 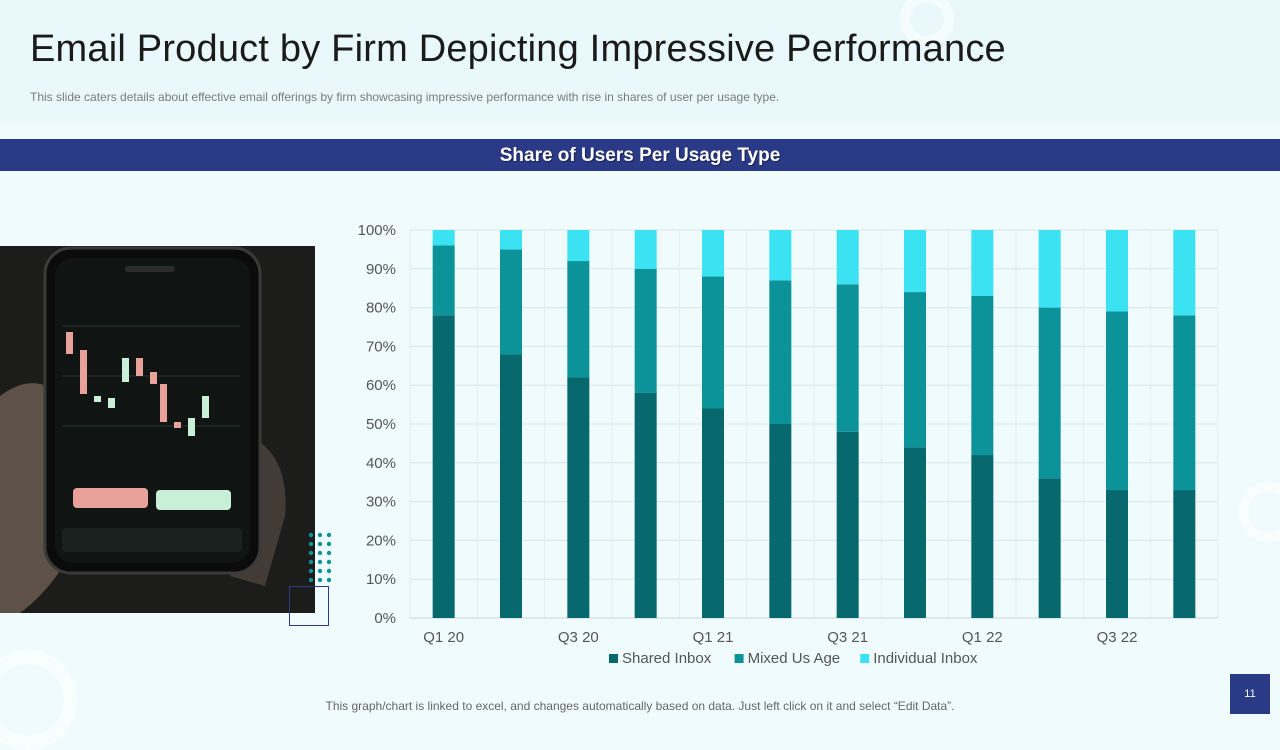 I want to click on y-tick-label: 40%, so click(x=381, y=463).